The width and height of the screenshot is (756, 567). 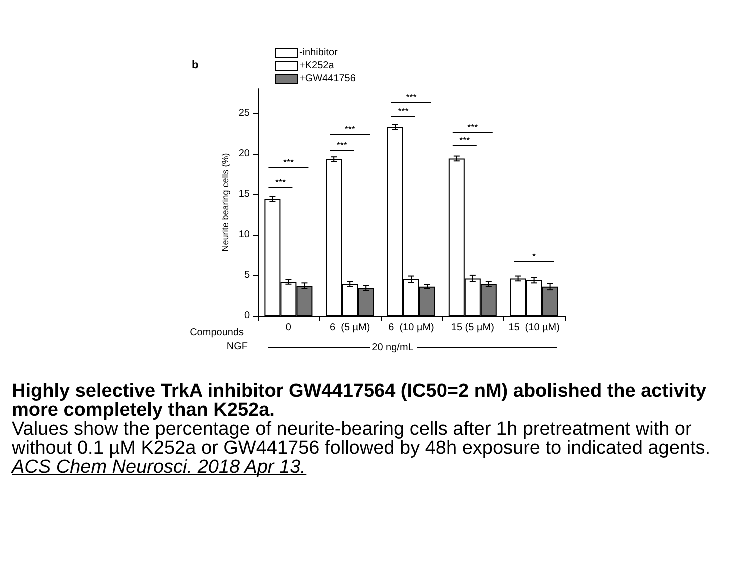 What do you see at coordinates (195, 66) in the screenshot?
I see `text: b` at bounding box center [195, 66].